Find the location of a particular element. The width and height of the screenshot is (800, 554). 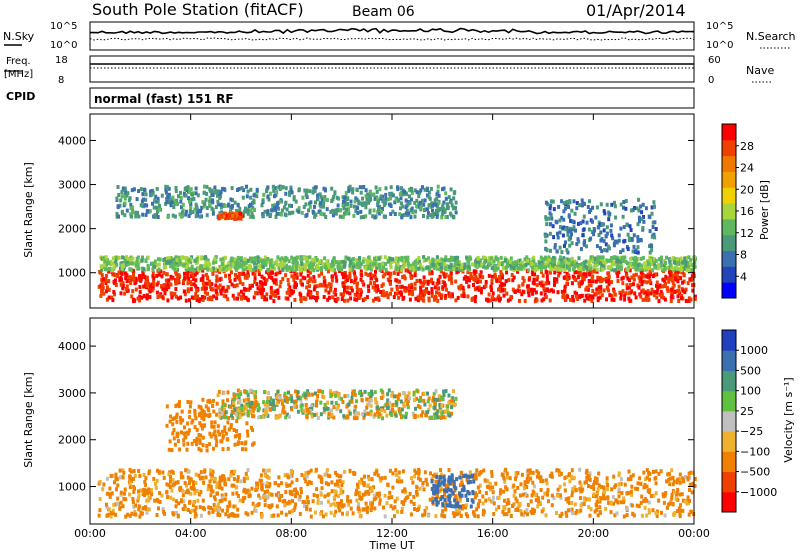

freq-right-tick-top: 60 is located at coordinates (714, 60).